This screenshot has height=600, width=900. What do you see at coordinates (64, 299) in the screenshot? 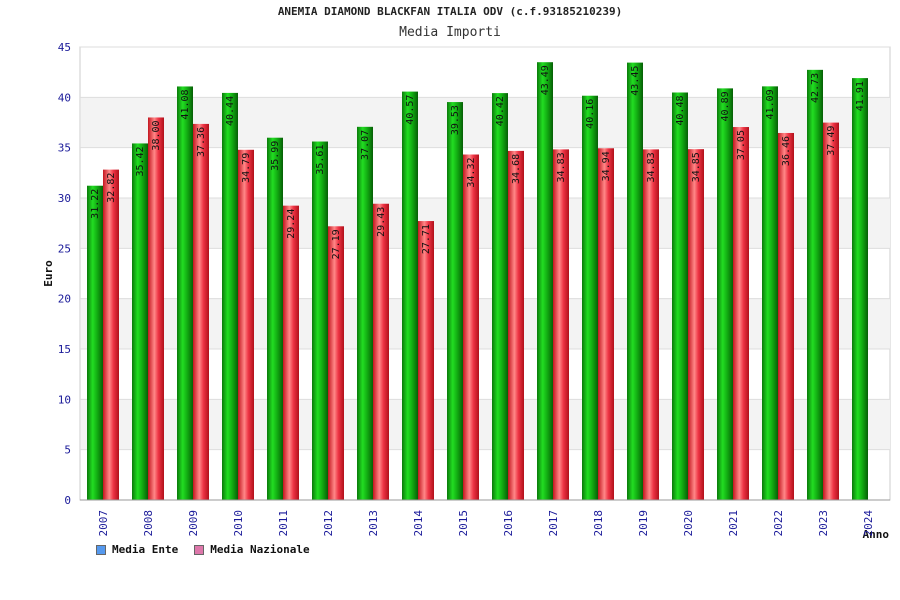
I see `y-tick-label: 20` at bounding box center [64, 299].